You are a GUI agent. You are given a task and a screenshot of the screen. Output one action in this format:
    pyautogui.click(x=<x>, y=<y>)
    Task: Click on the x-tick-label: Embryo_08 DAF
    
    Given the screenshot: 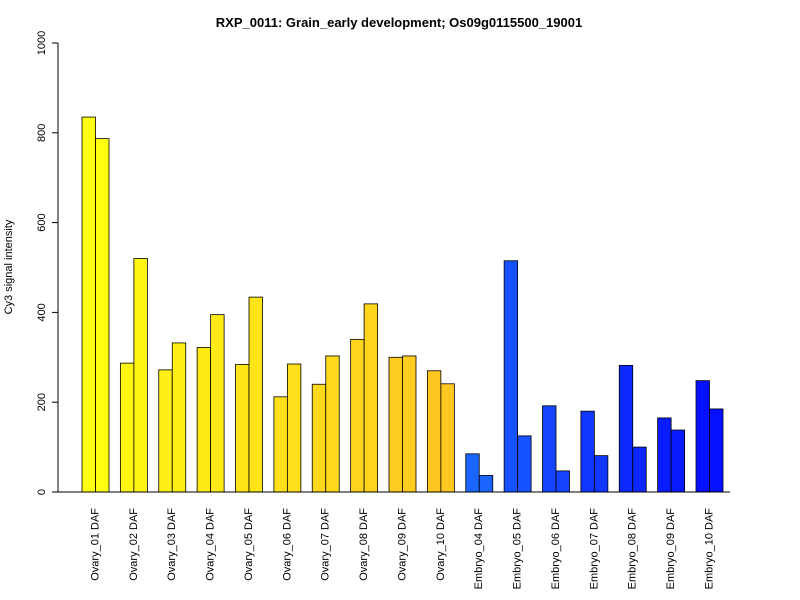 What is the action you would take?
    pyautogui.click(x=633, y=549)
    